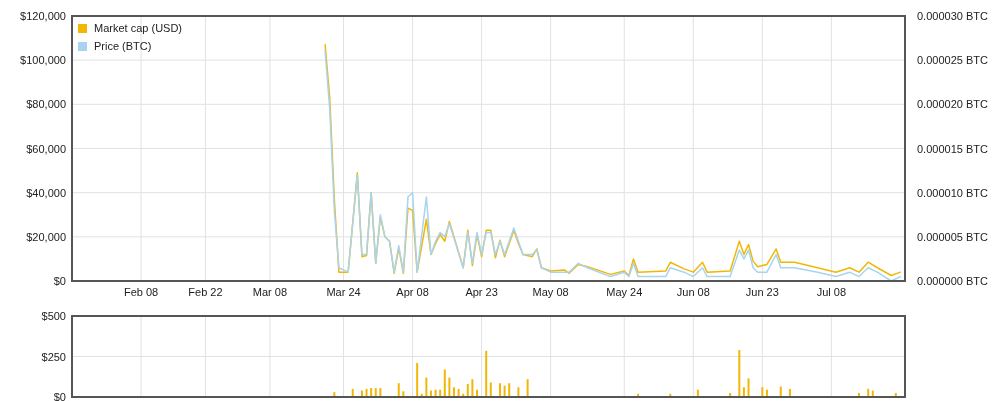 This screenshot has height=401, width=1005. Describe the element at coordinates (53, 316) in the screenshot. I see `y-tick-label: $500` at that location.